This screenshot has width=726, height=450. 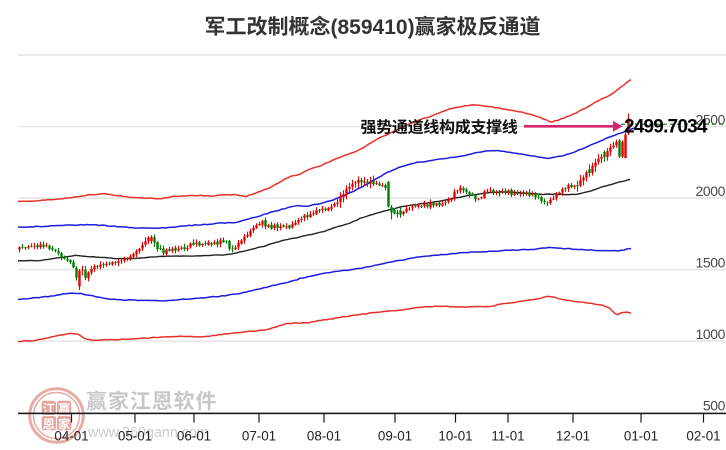 What do you see at coordinates (703, 436) in the screenshot?
I see `svg-text: 02-01` at bounding box center [703, 436].